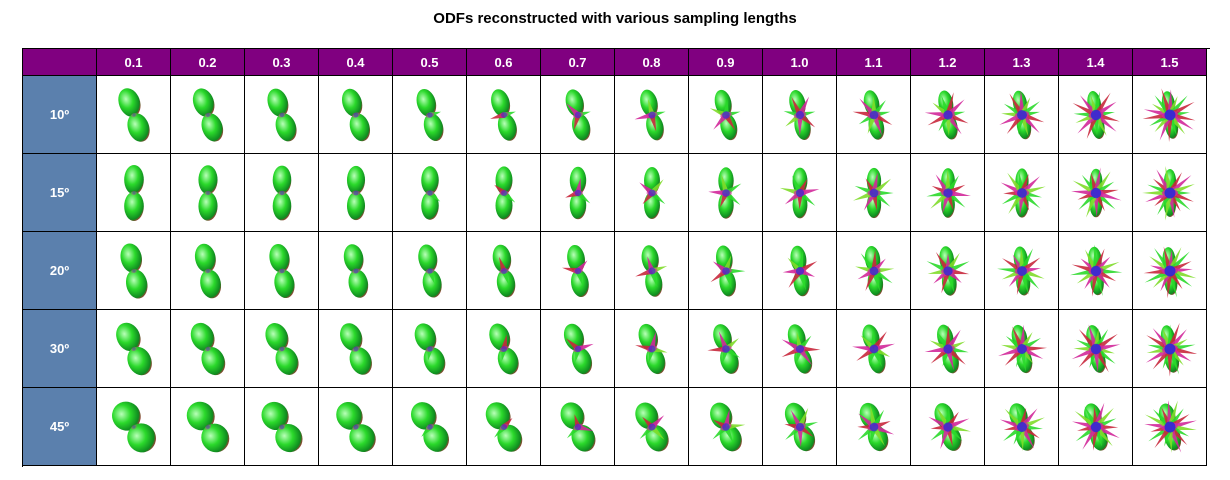 The height and width of the screenshot is (480, 1230). What do you see at coordinates (726, 62) in the screenshot?
I see `column-header: 0.9` at bounding box center [726, 62].